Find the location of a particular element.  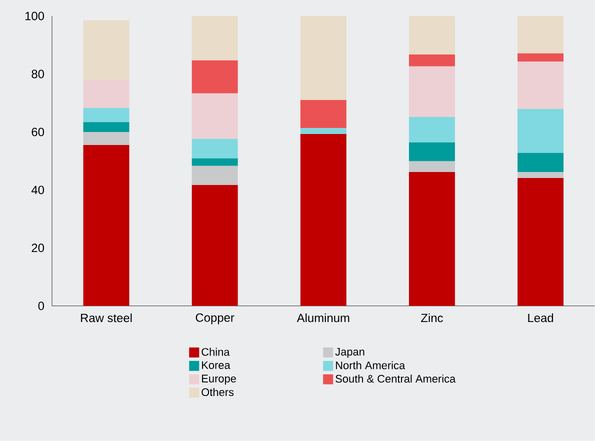

y-tick-label: 80 is located at coordinates (38, 74).